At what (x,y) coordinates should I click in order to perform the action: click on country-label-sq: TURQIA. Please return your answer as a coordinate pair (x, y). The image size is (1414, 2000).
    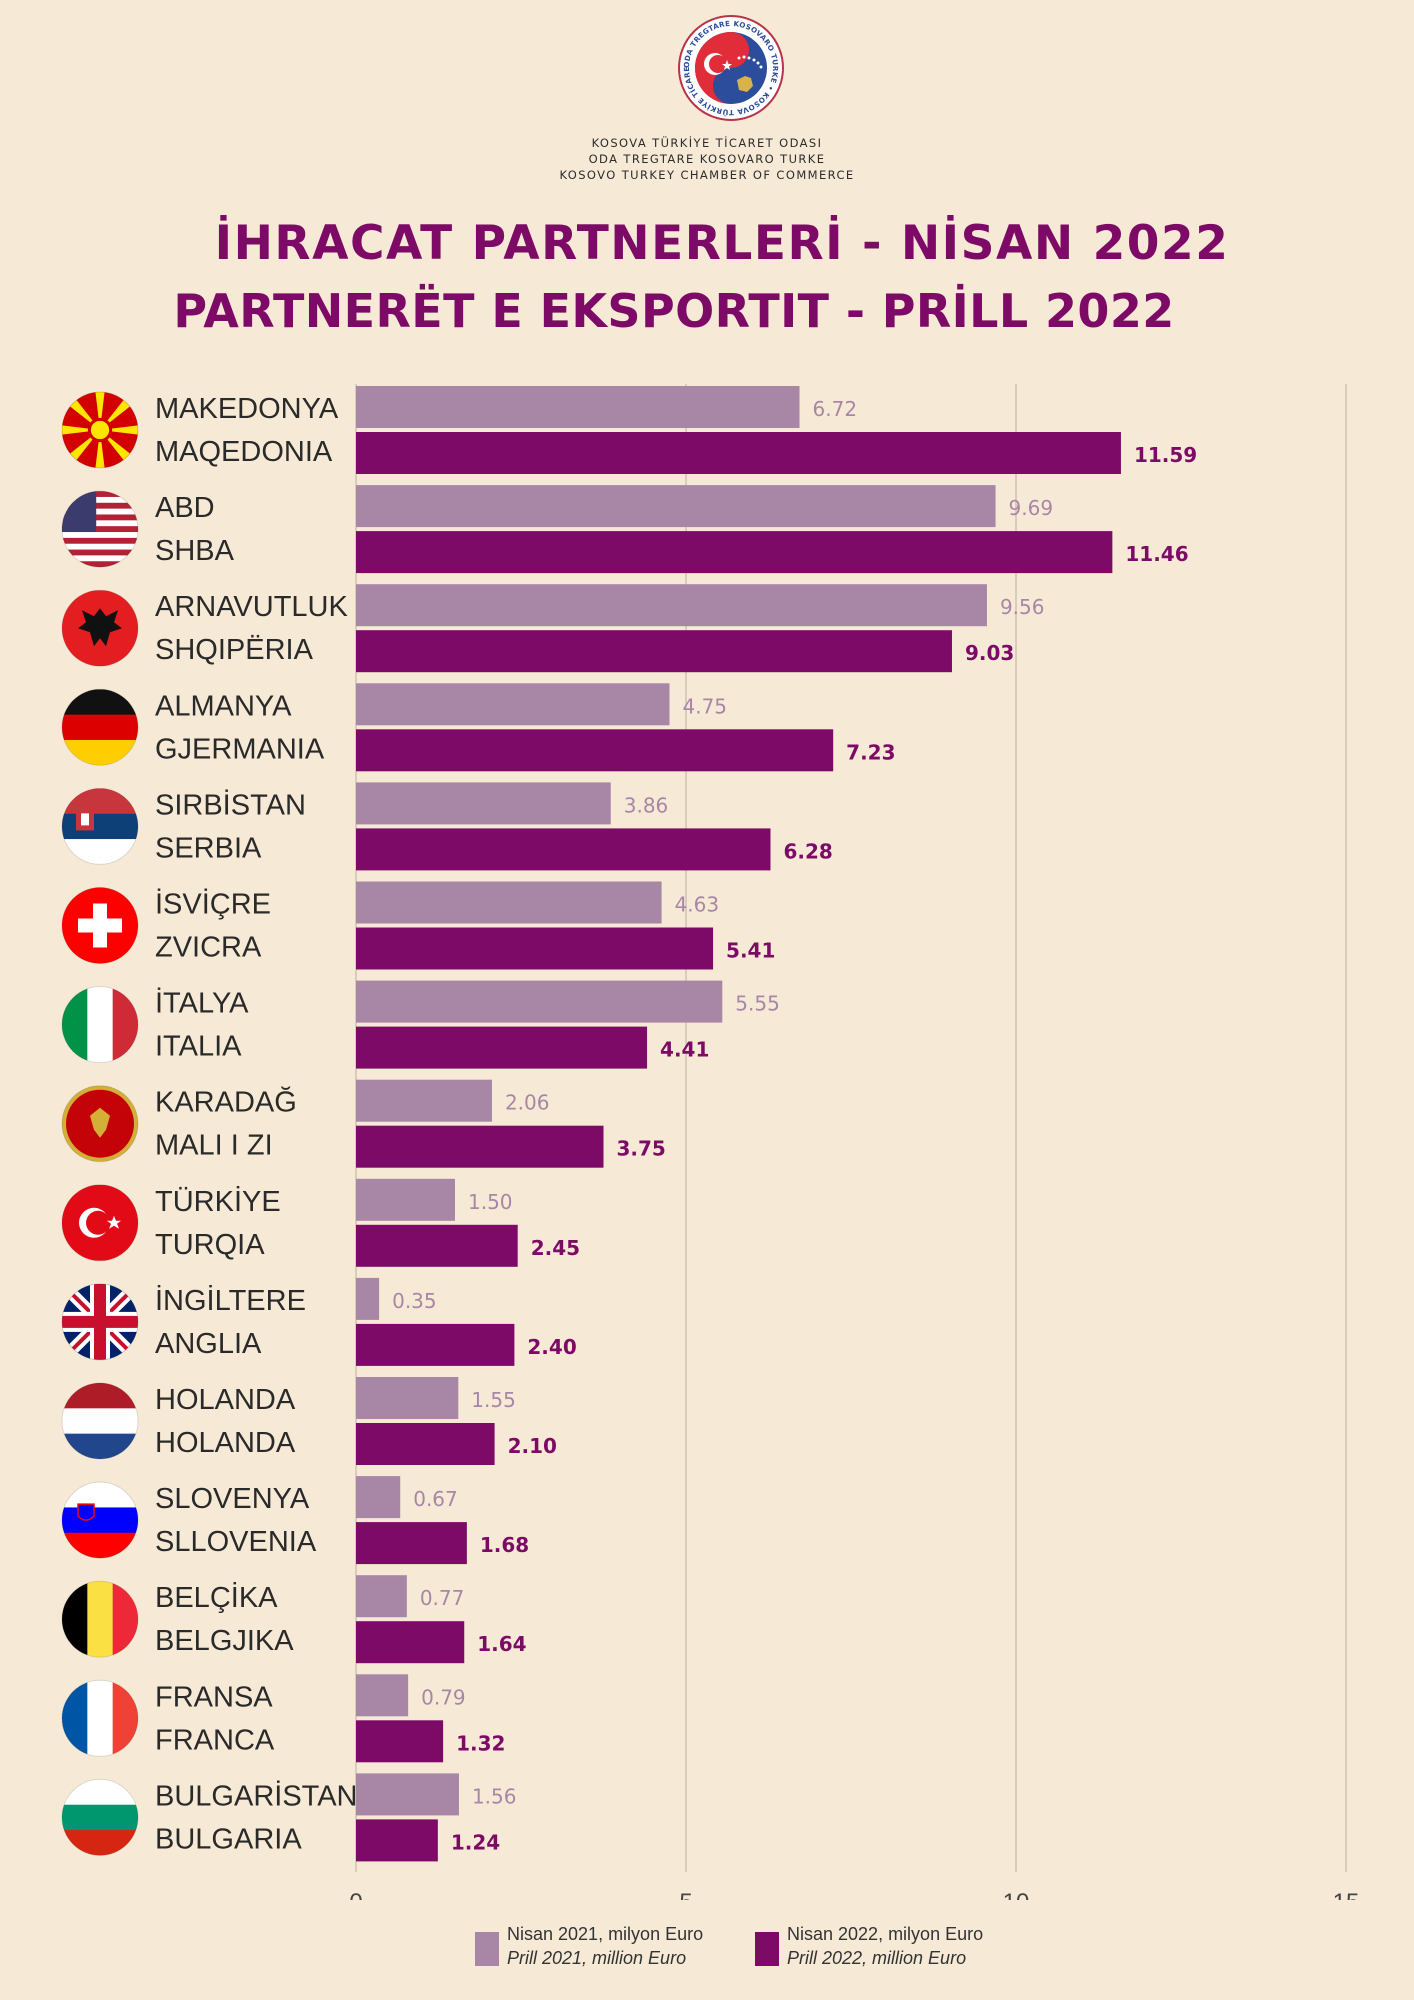
    Looking at the image, I should click on (210, 1245).